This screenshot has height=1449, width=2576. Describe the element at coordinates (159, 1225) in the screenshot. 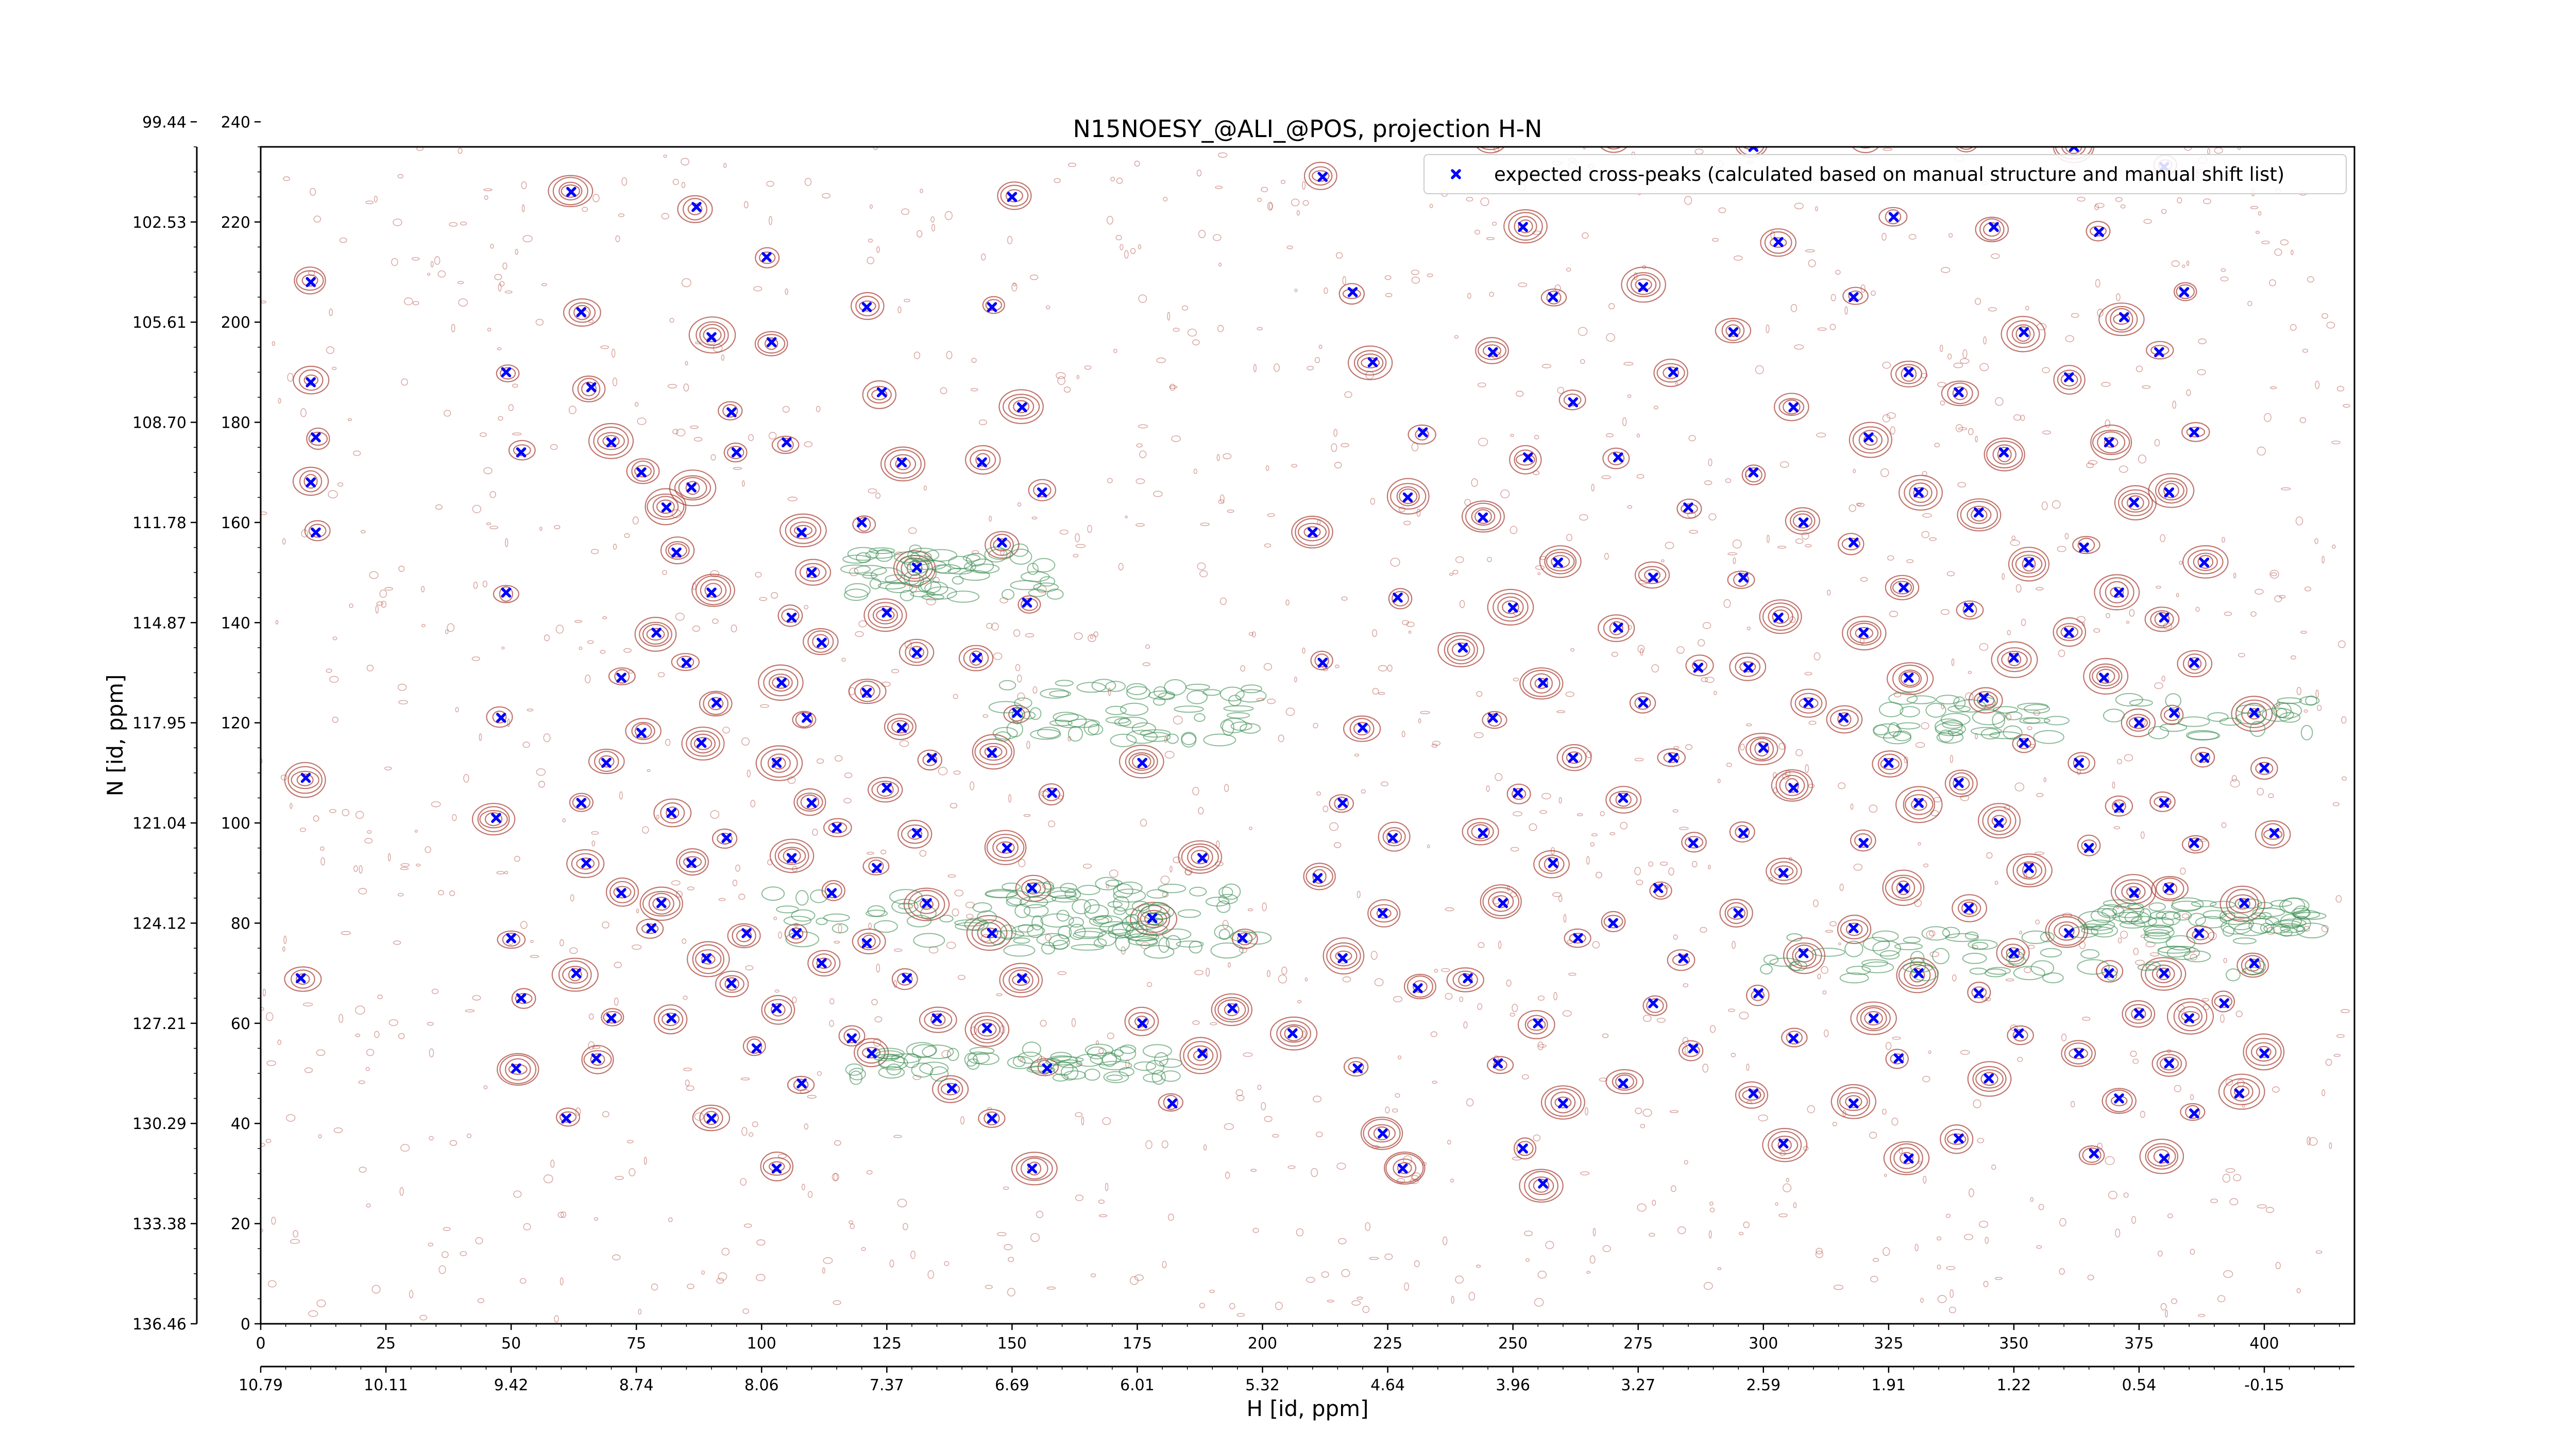

I see `secondary-y-tick-label: 133.38` at that location.